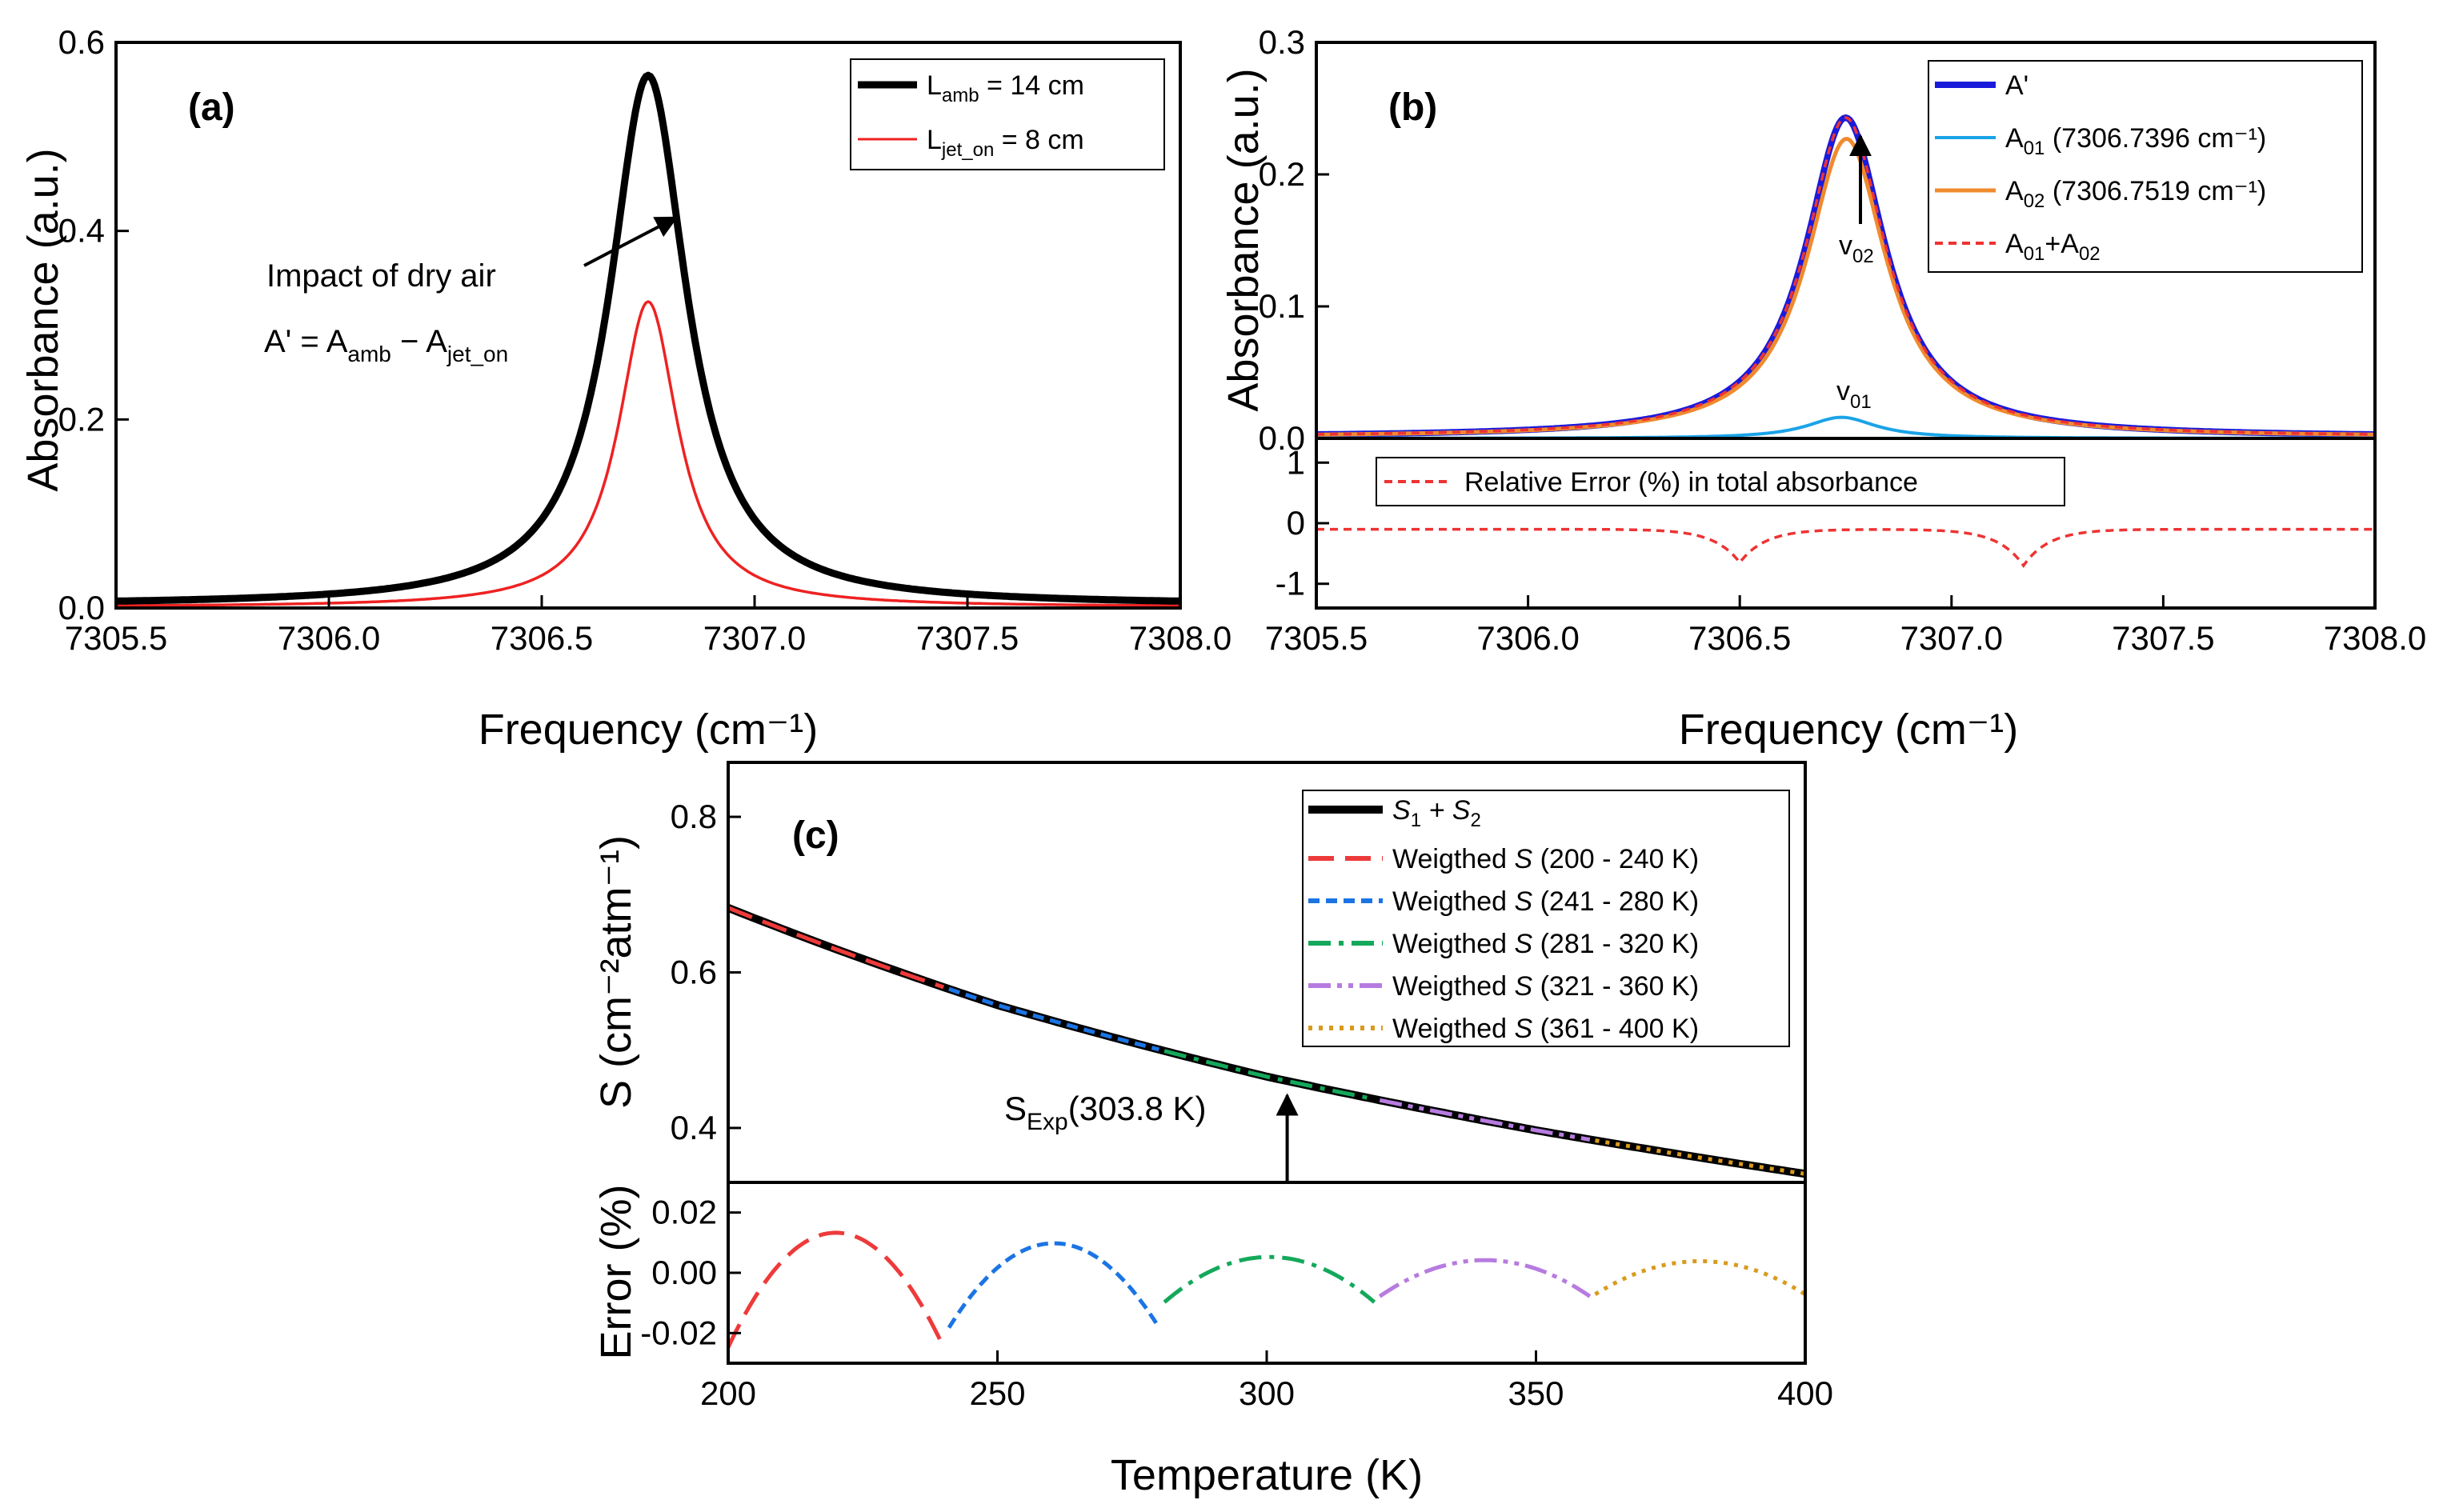  I want to click on panel-c-xlabel: Temperature (K), so click(1267, 1475).